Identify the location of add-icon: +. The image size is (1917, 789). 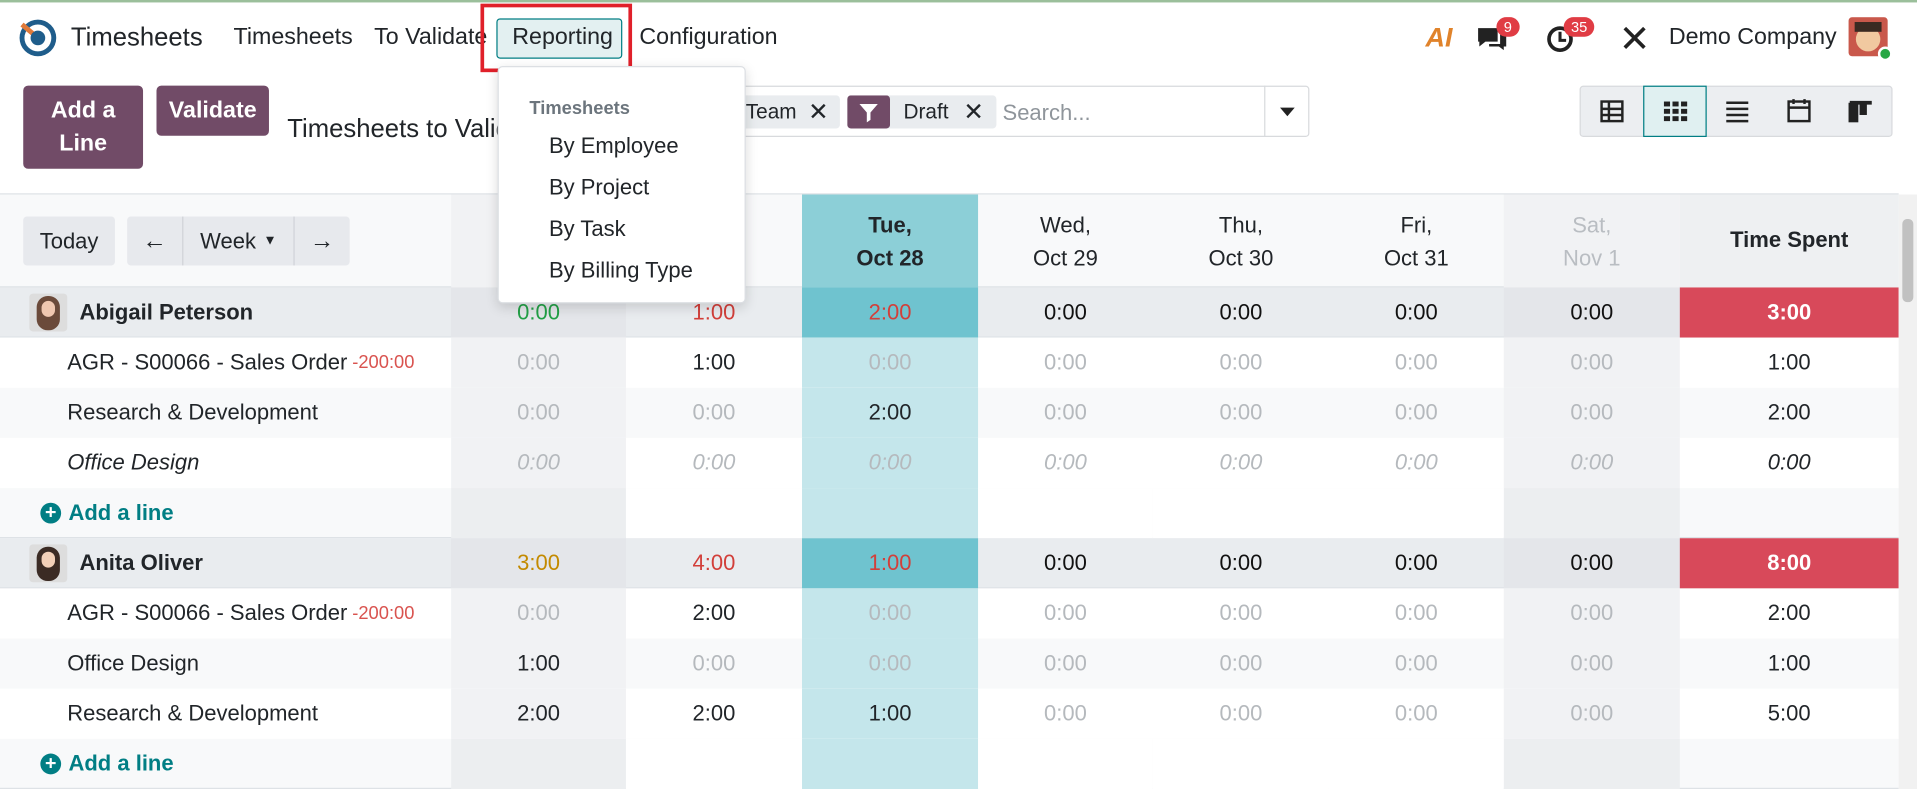
(51, 513).